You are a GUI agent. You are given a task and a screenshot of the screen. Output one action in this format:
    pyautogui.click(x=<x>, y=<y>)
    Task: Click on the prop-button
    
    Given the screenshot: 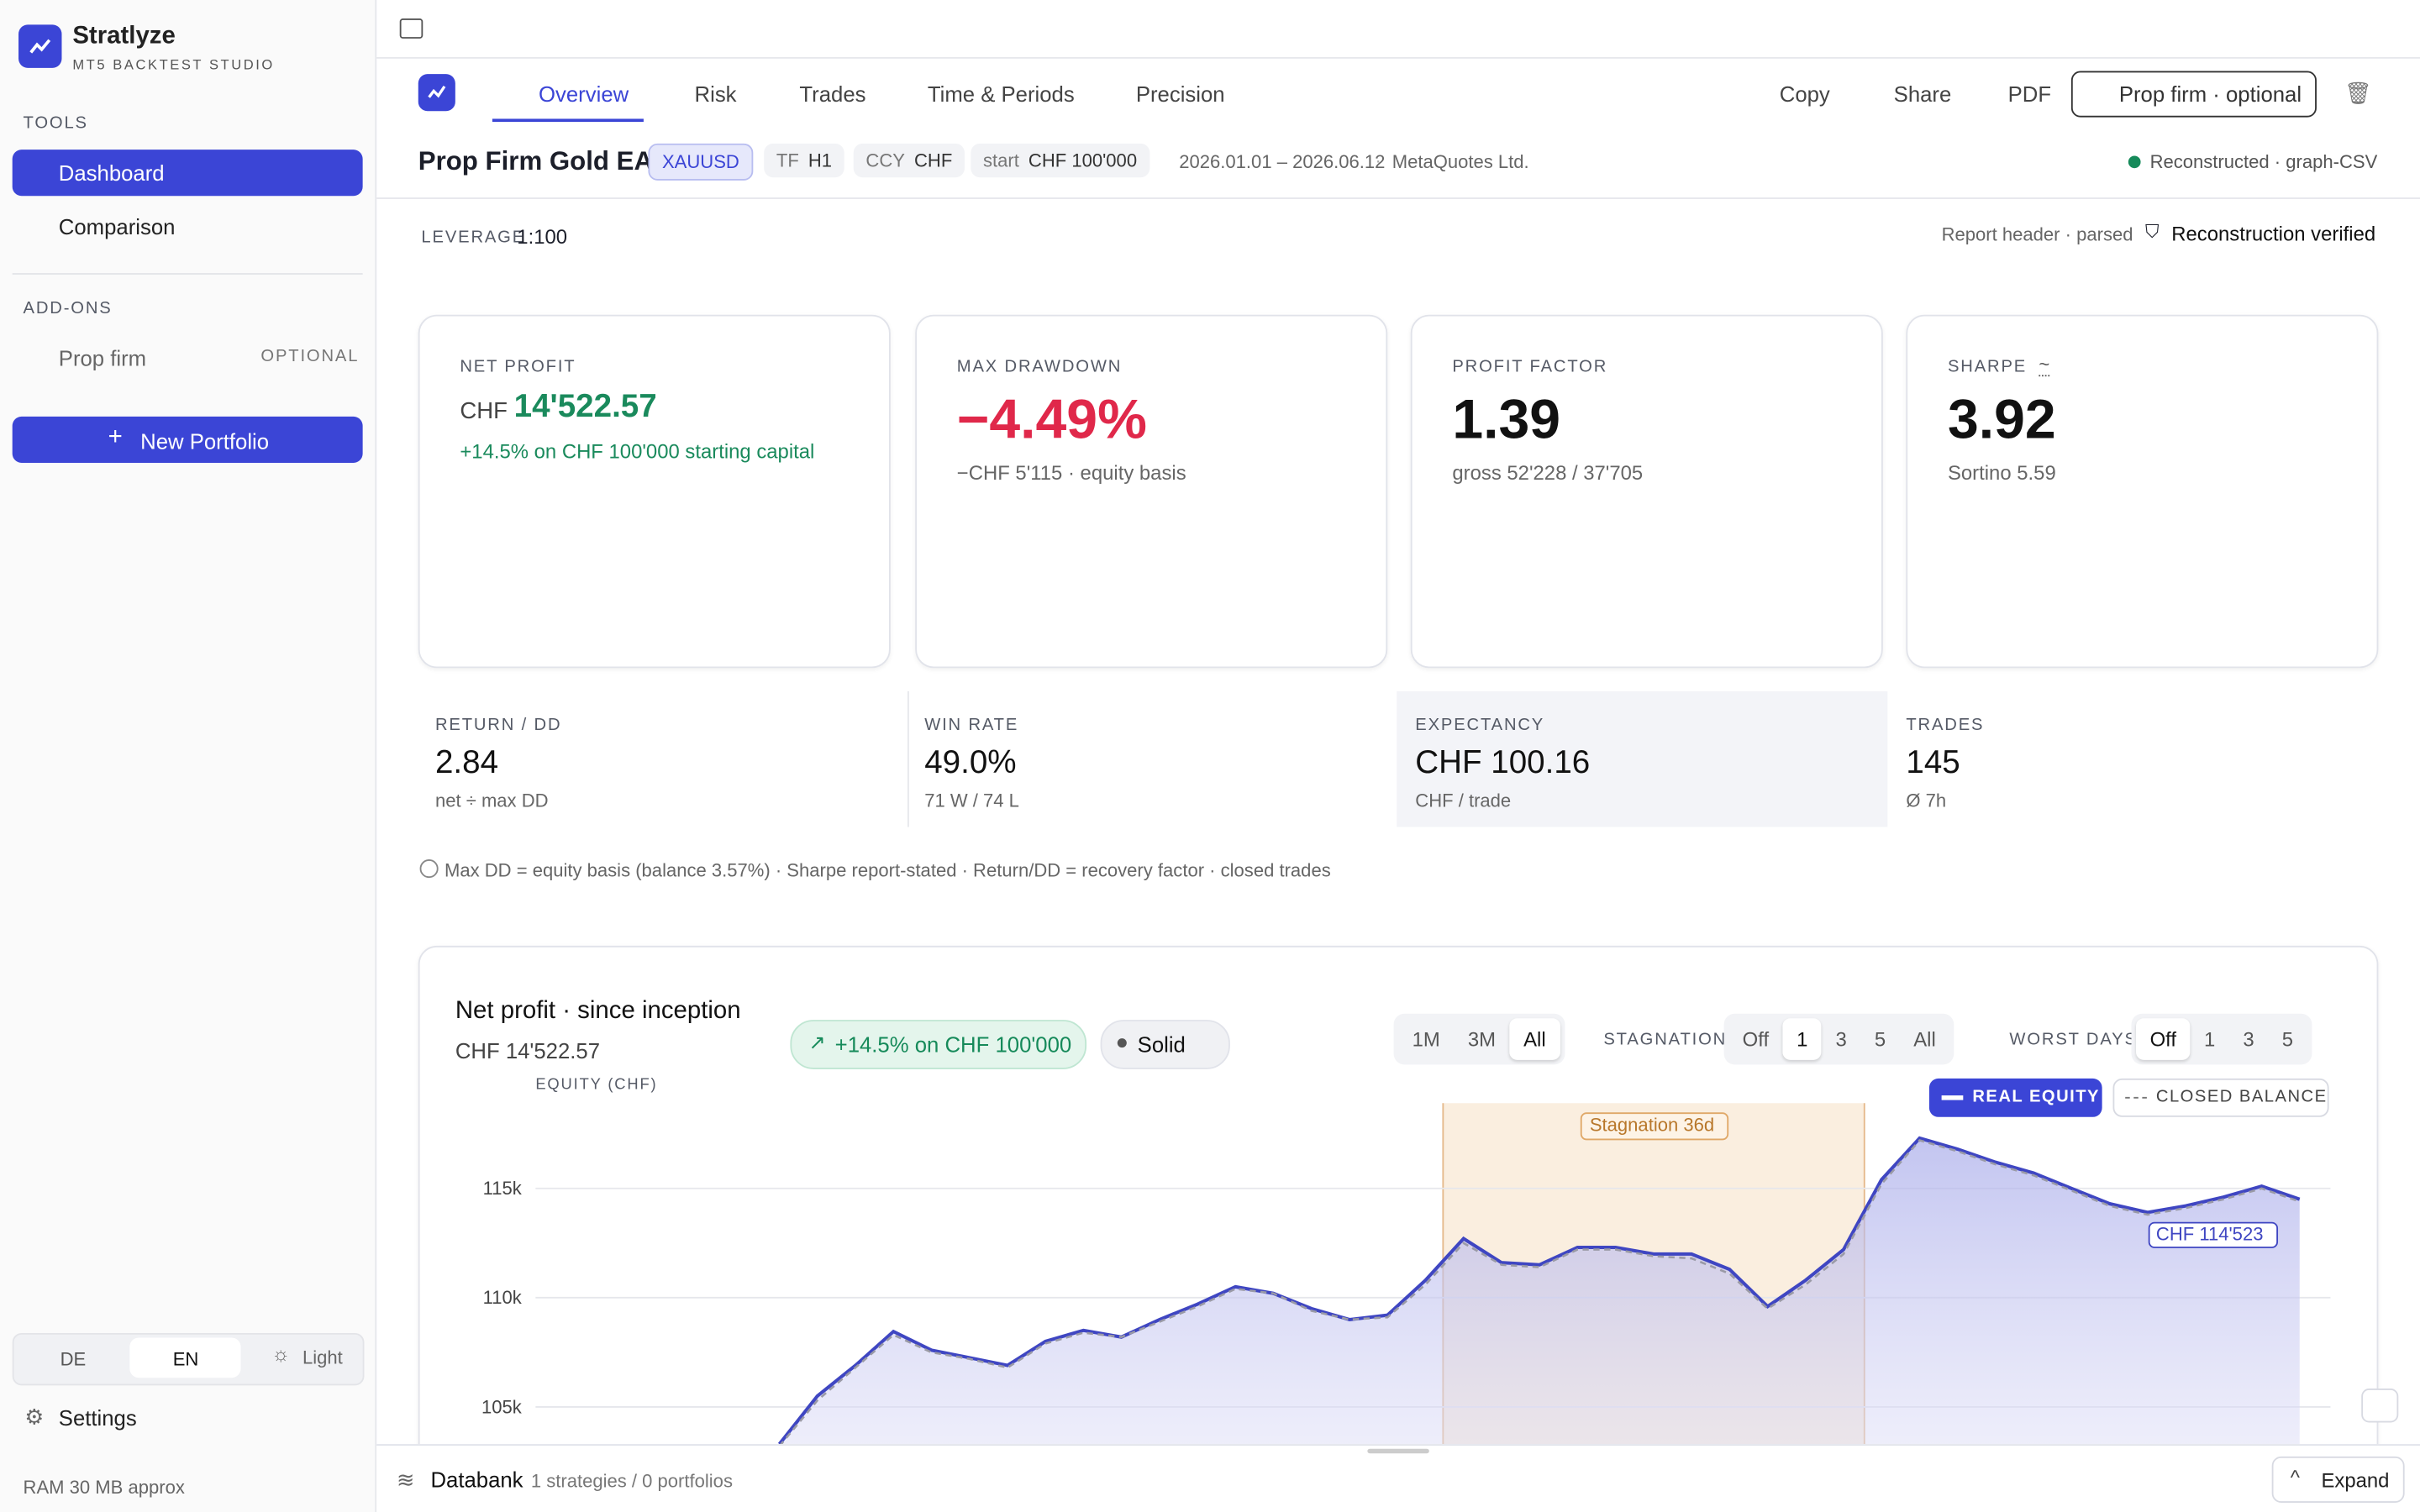 What is the action you would take?
    pyautogui.click(x=2193, y=94)
    